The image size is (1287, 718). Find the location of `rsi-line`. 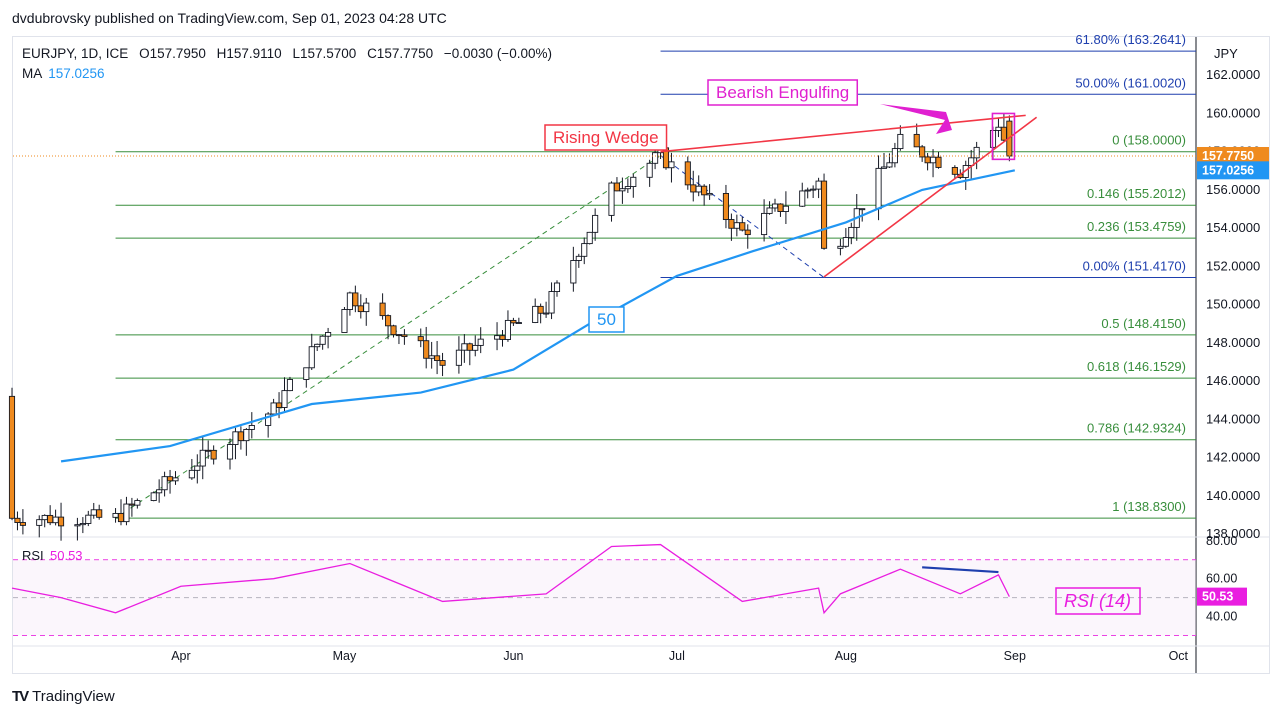

rsi-line is located at coordinates (510, 579).